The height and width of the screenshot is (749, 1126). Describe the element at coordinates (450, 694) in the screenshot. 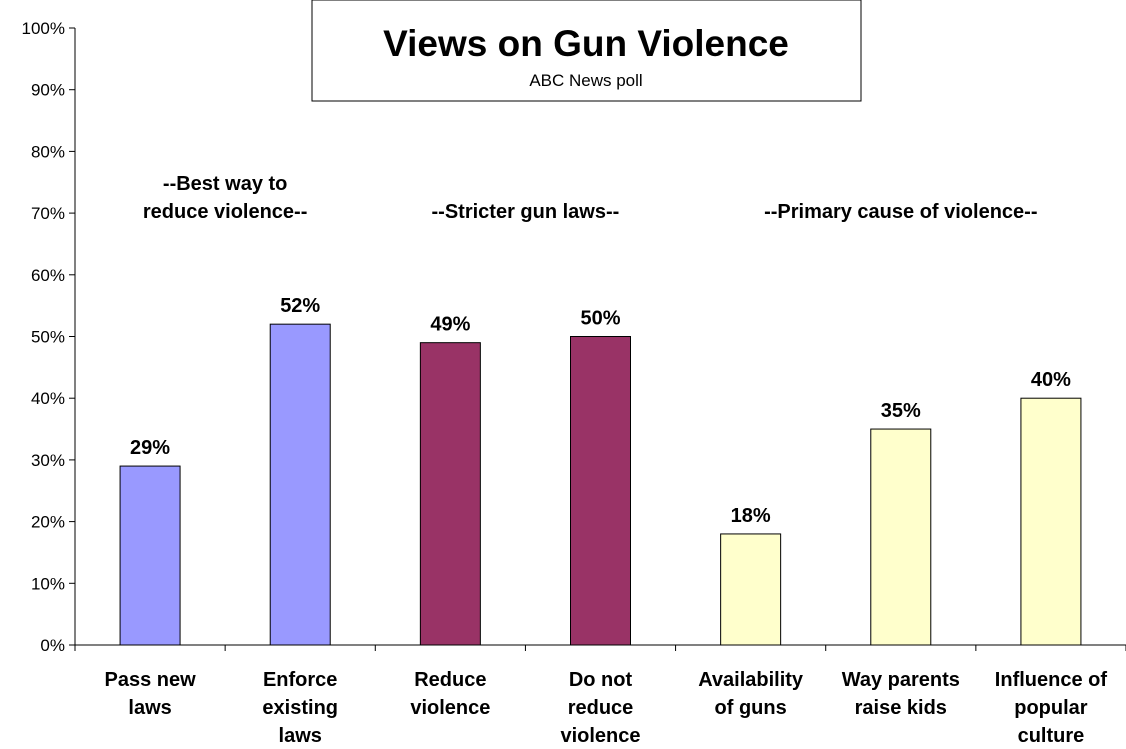

I see `x-tick-label: Reduce violence` at that location.